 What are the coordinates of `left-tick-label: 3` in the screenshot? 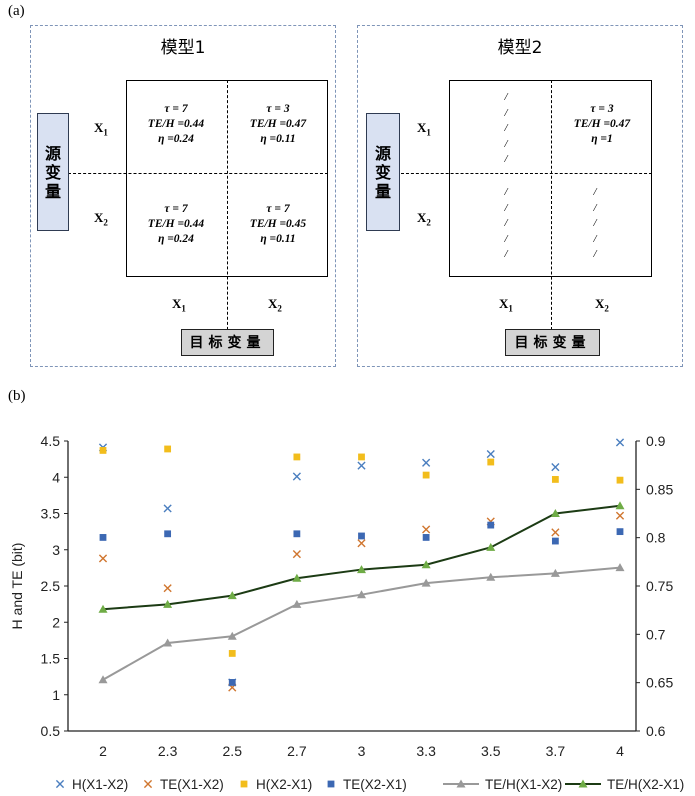 It's located at (56, 550).